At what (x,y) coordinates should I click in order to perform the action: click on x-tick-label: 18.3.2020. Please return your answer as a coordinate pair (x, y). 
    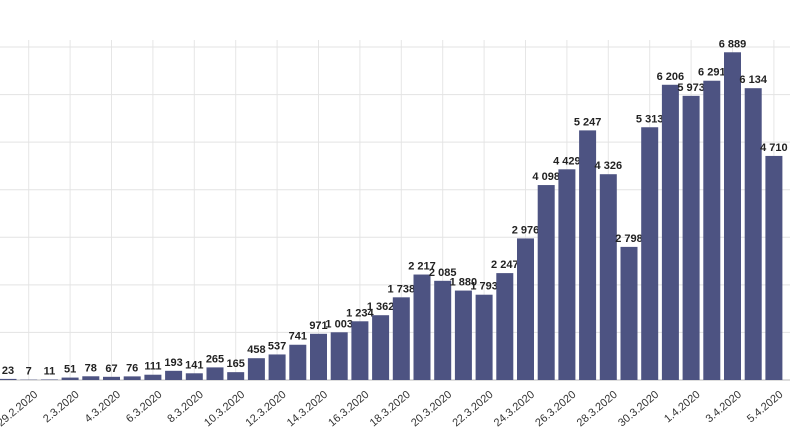
    Looking at the image, I should click on (390, 409).